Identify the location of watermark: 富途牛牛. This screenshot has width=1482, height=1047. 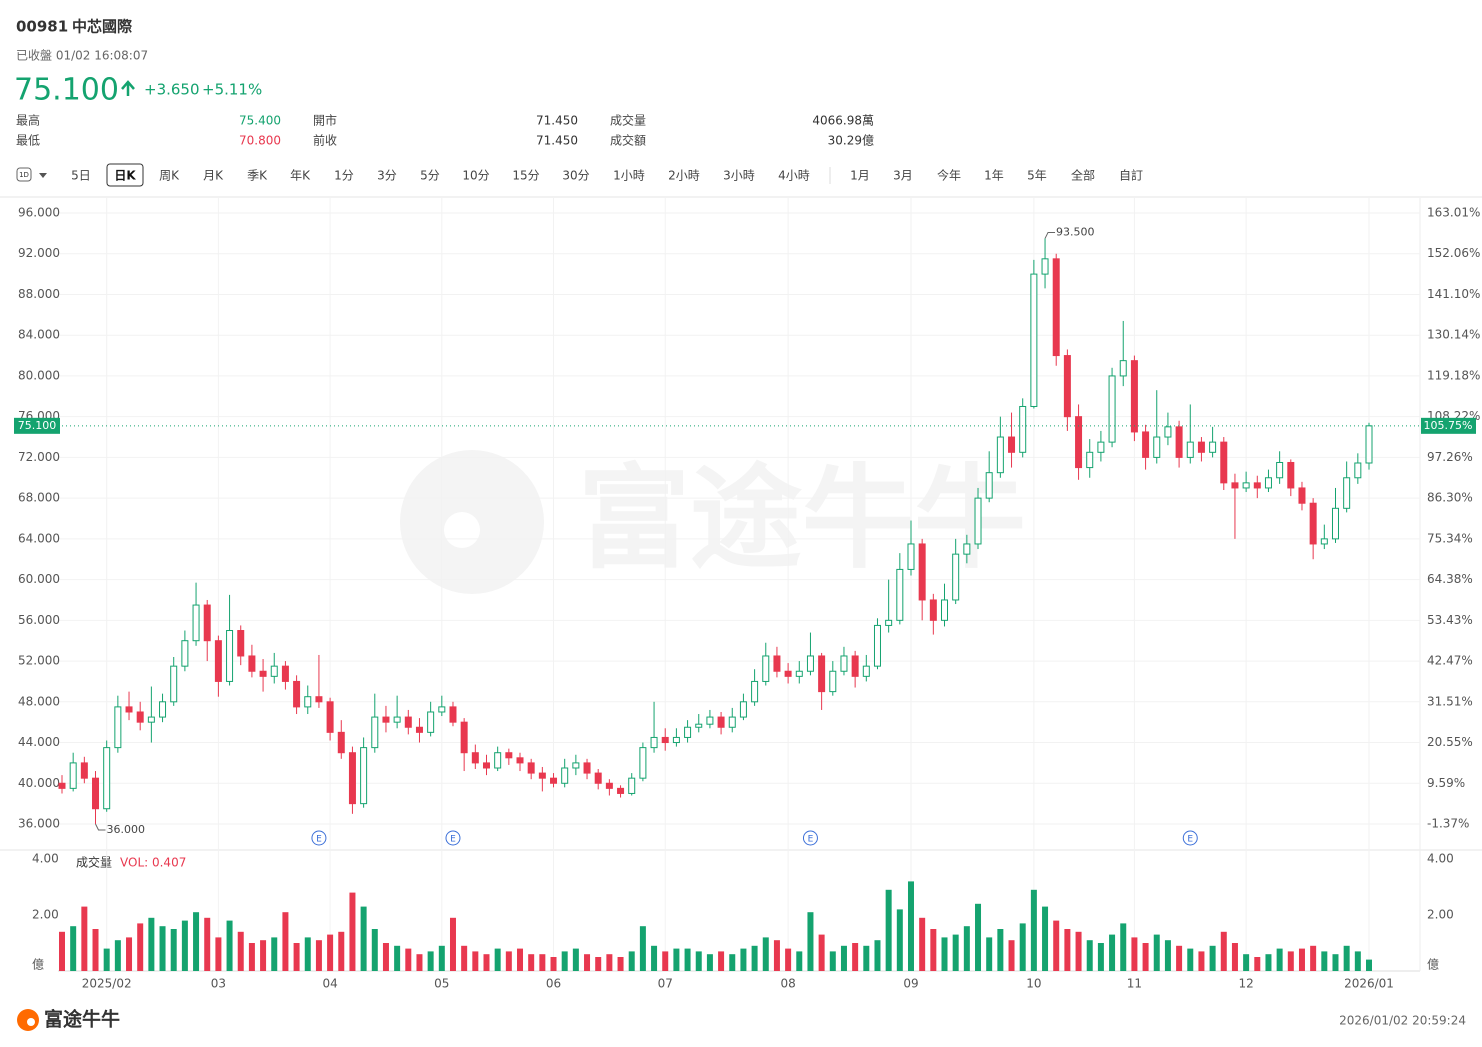
(802, 519).